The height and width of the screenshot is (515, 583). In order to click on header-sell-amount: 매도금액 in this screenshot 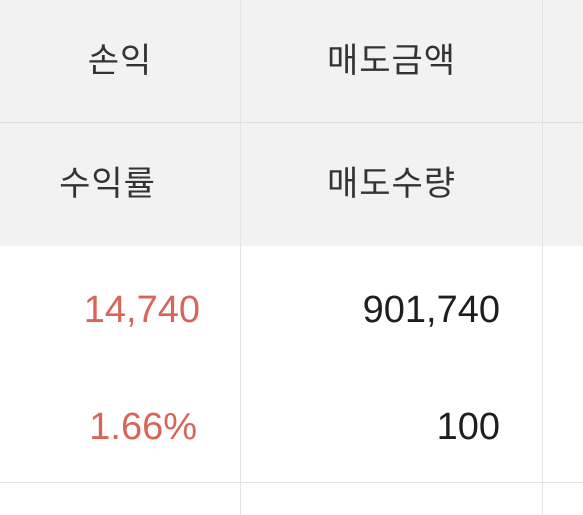, I will do `click(391, 61)`.